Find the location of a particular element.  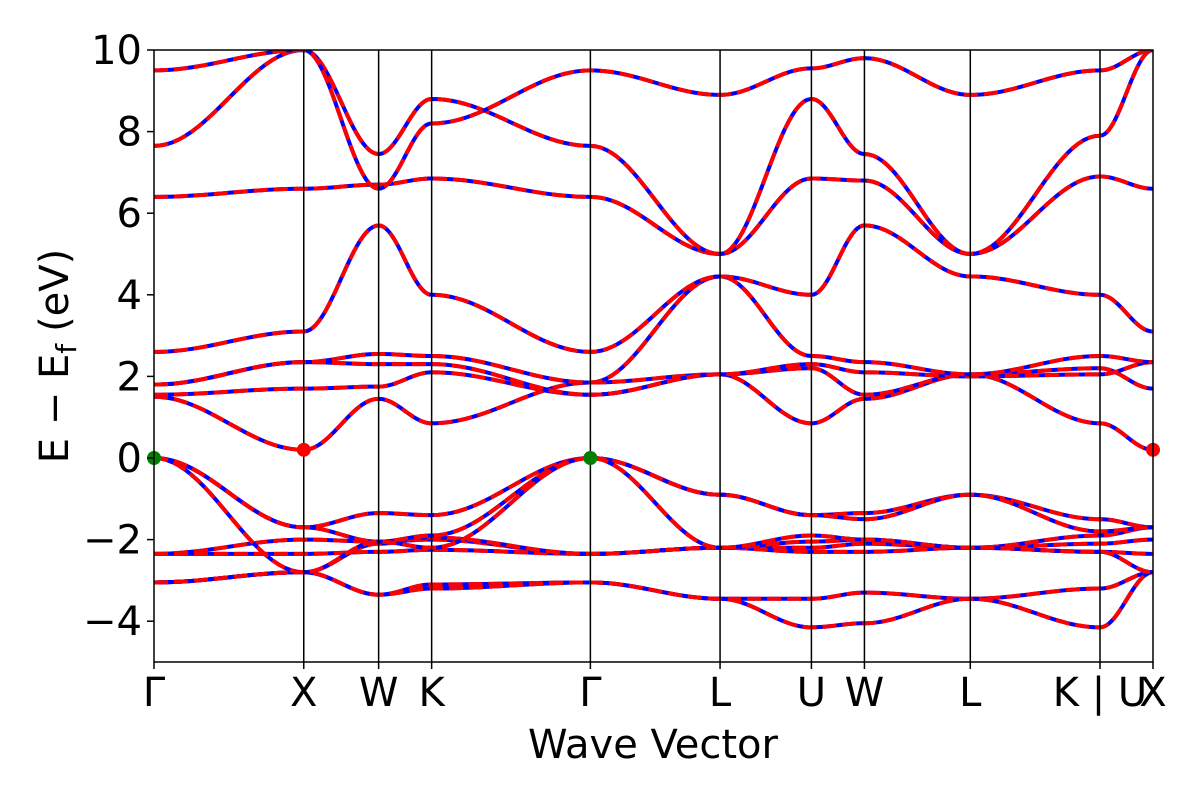

y-axis-title-unit: (eV) is located at coordinates (55, 290).